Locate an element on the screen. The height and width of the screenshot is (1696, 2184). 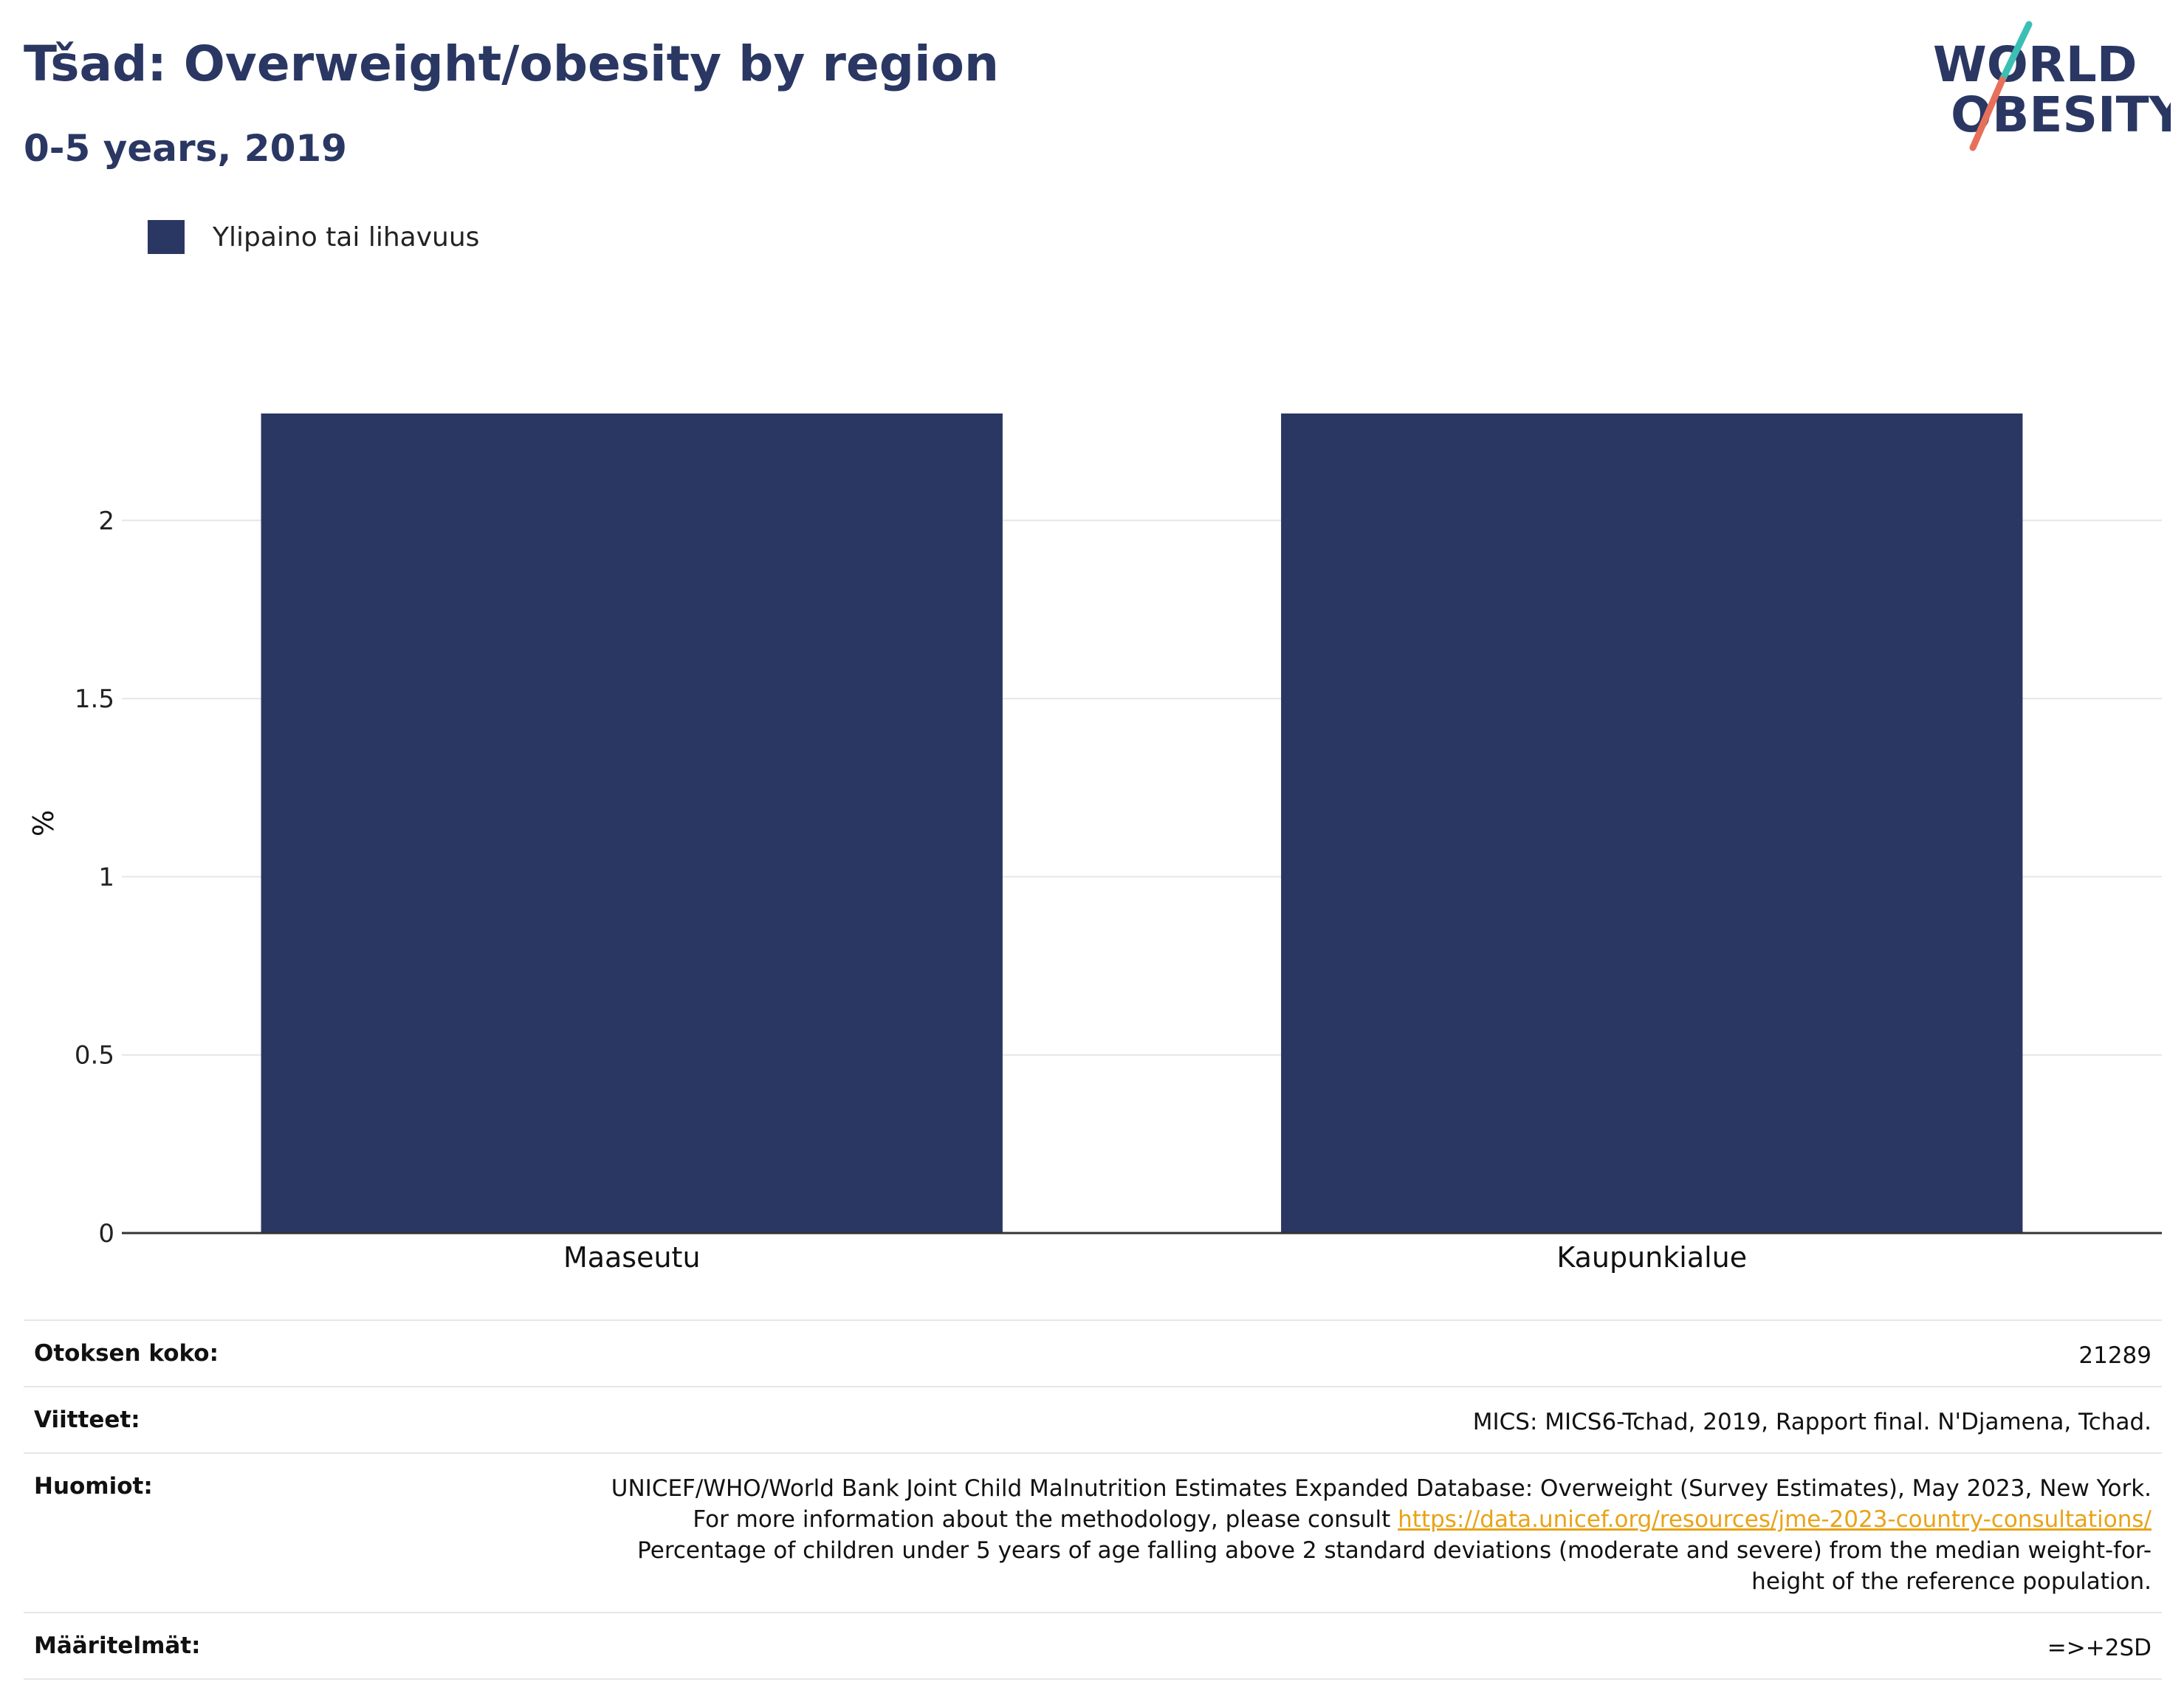
y-tick-label: 1 is located at coordinates (106, 877).